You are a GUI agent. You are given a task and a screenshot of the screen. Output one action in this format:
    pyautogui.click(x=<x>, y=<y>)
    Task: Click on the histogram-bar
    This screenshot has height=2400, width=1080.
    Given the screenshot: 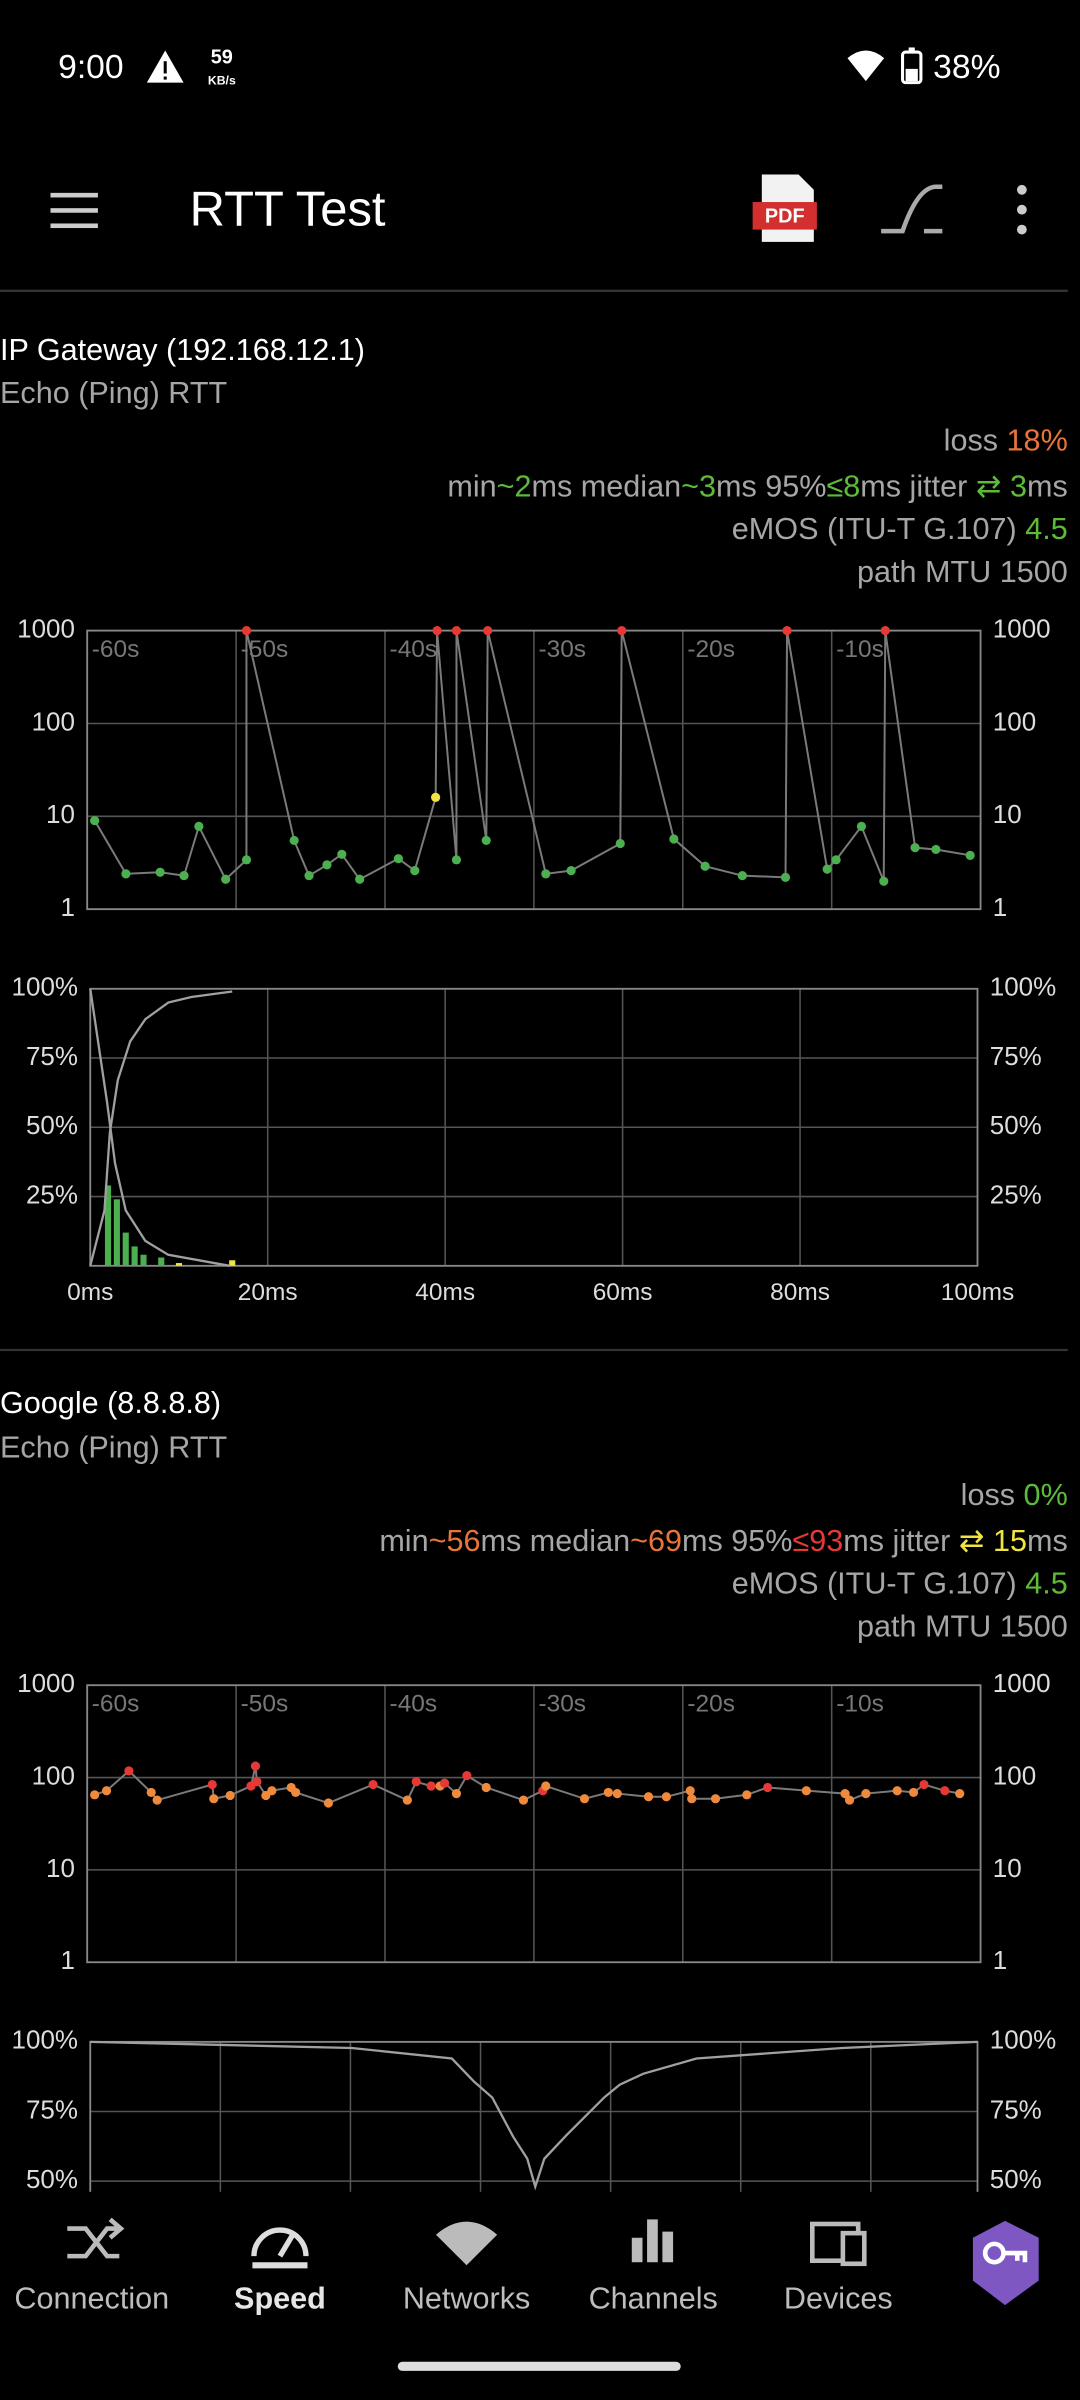 What is the action you would take?
    pyautogui.click(x=161, y=1261)
    